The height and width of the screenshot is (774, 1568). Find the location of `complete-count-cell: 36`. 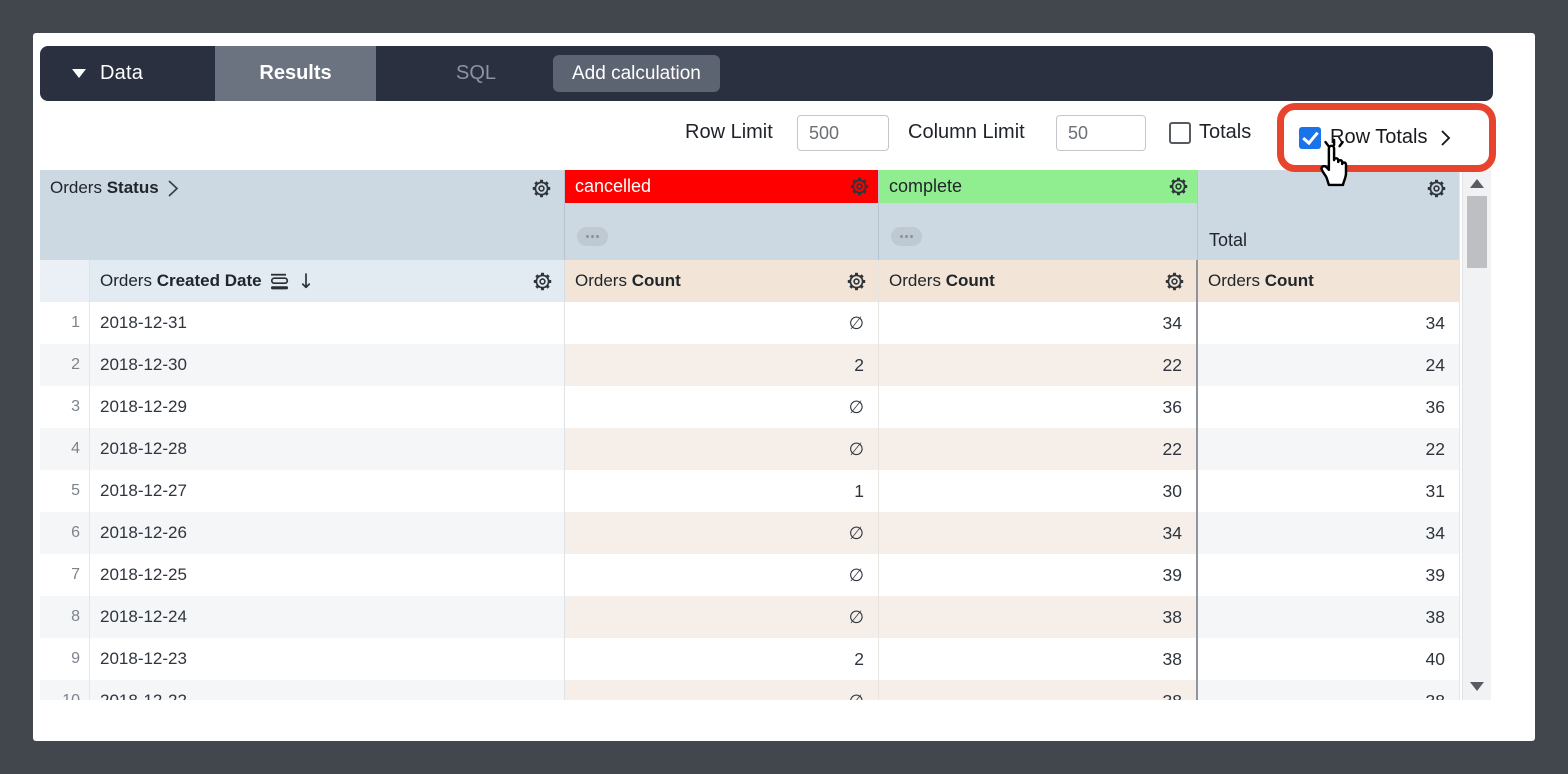

complete-count-cell: 36 is located at coordinates (1038, 407).